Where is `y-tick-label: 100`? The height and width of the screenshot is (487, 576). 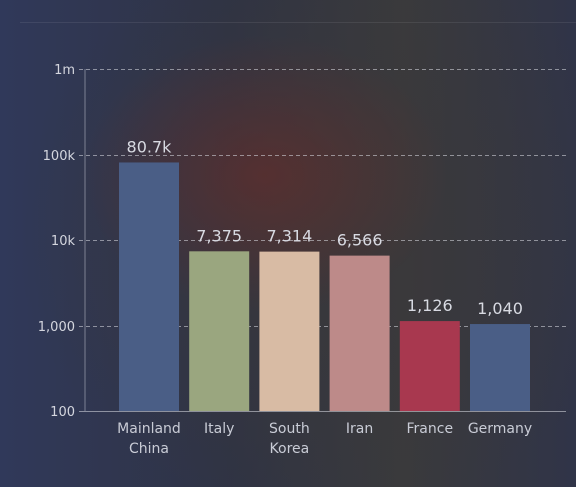
y-tick-label: 100 is located at coordinates (62, 412).